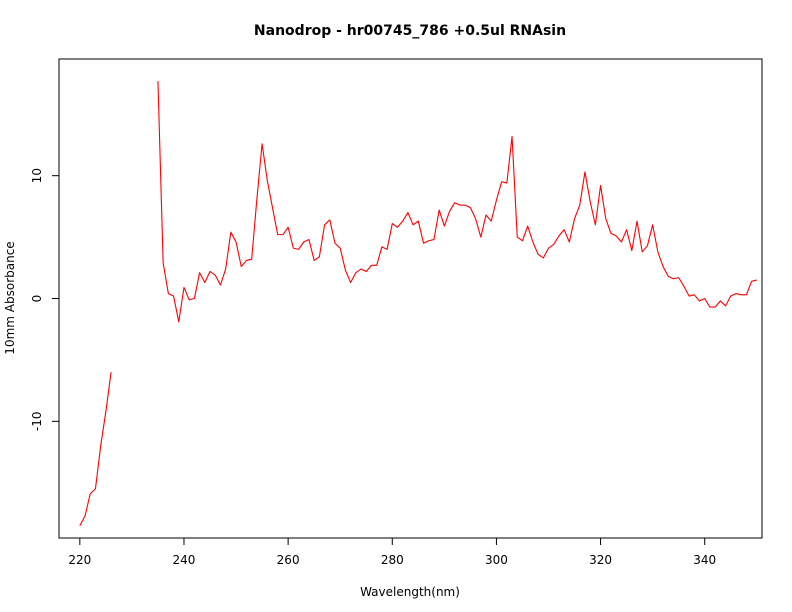 This screenshot has width=792, height=612. I want to click on series-line-segment, so click(95, 449).